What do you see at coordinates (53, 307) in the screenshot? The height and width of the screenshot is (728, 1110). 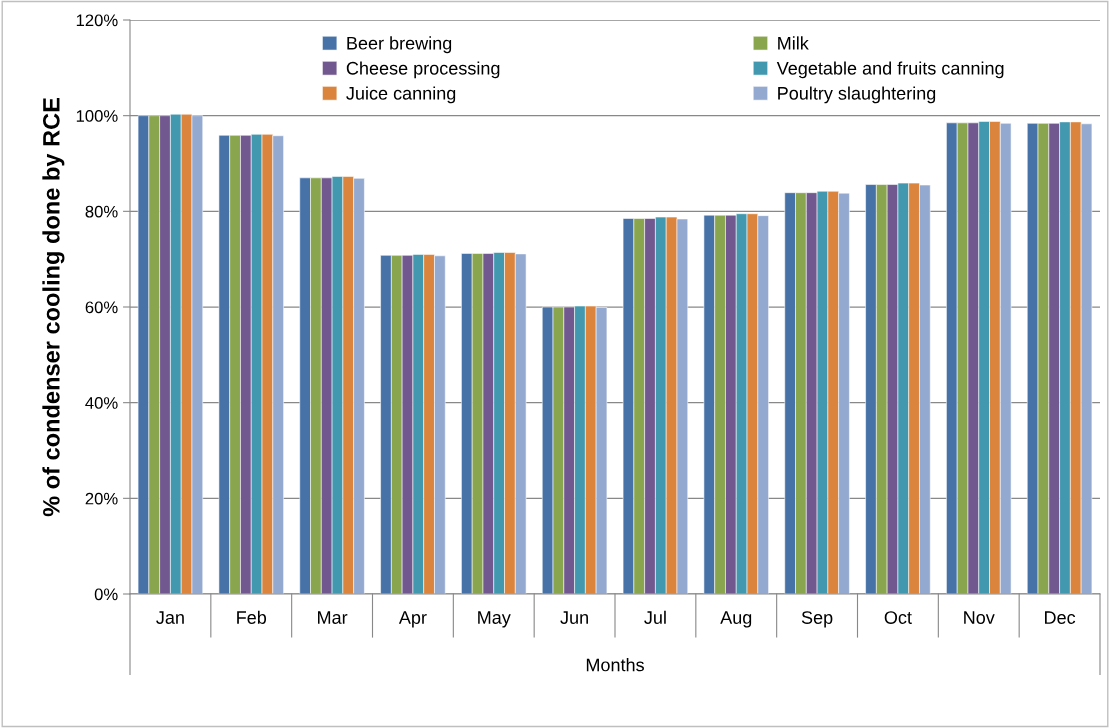 I see `y-axis-title: % of condenser cooling done by RCE` at bounding box center [53, 307].